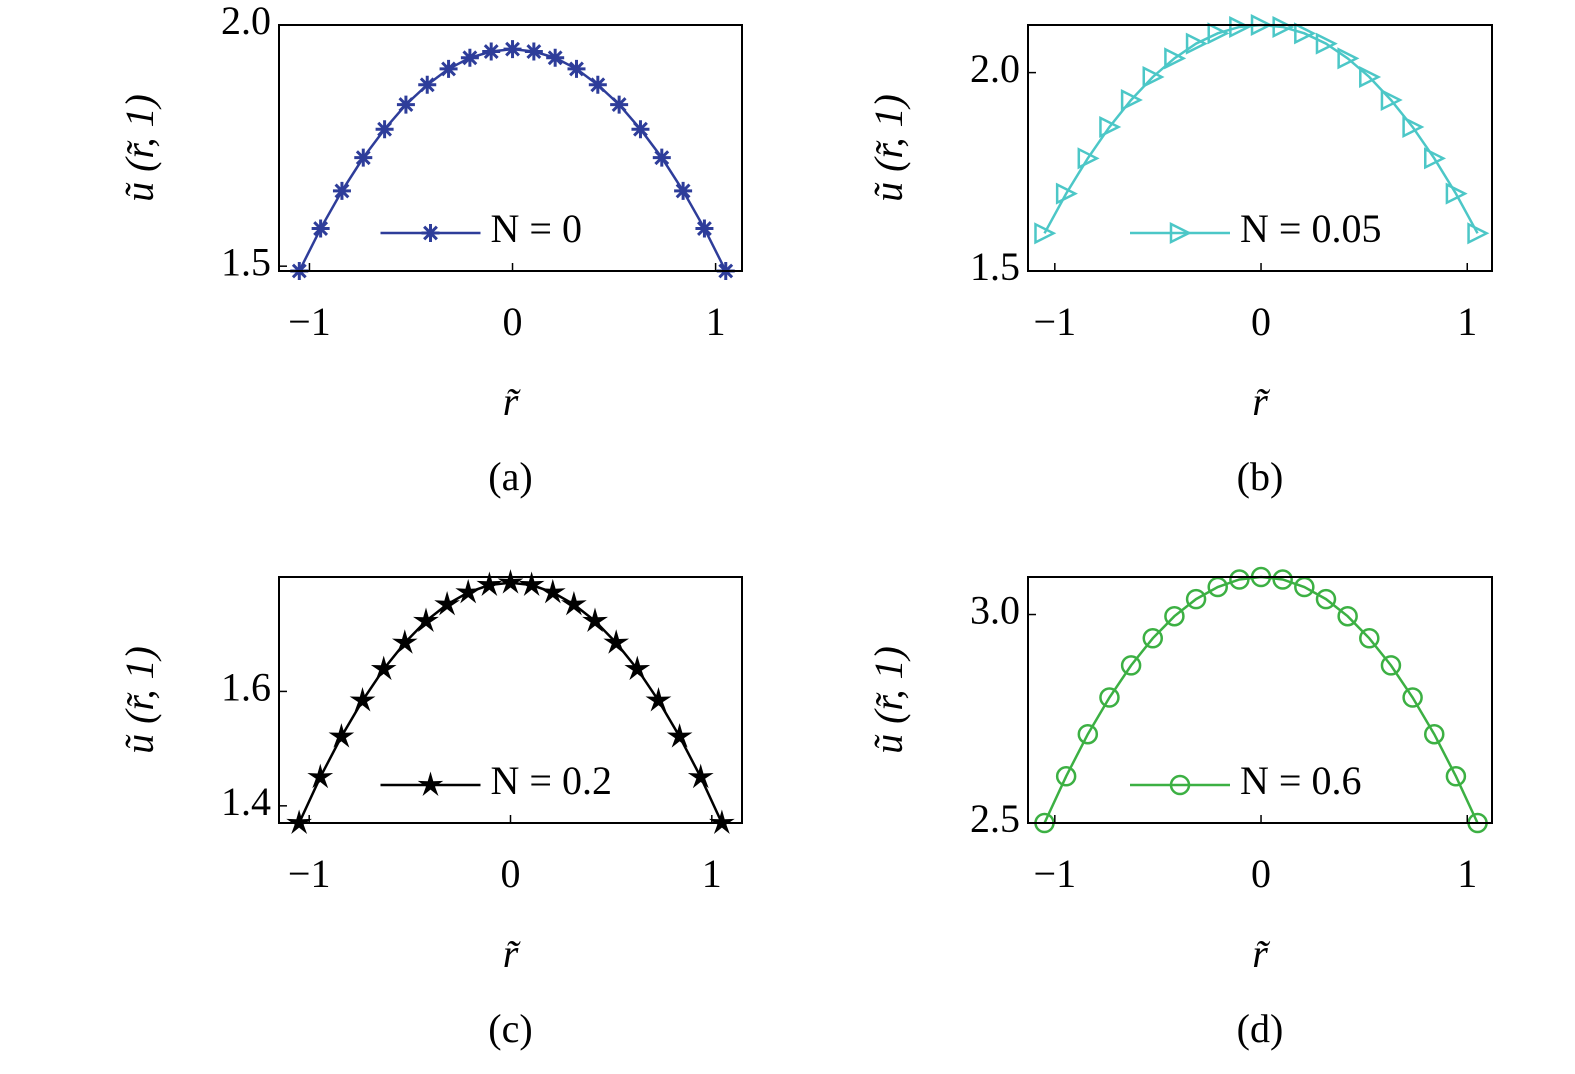 Image resolution: width=1575 pixels, height=1074 pixels. Describe the element at coordinates (551, 780) in the screenshot. I see `legend-label: N = 0.2` at that location.